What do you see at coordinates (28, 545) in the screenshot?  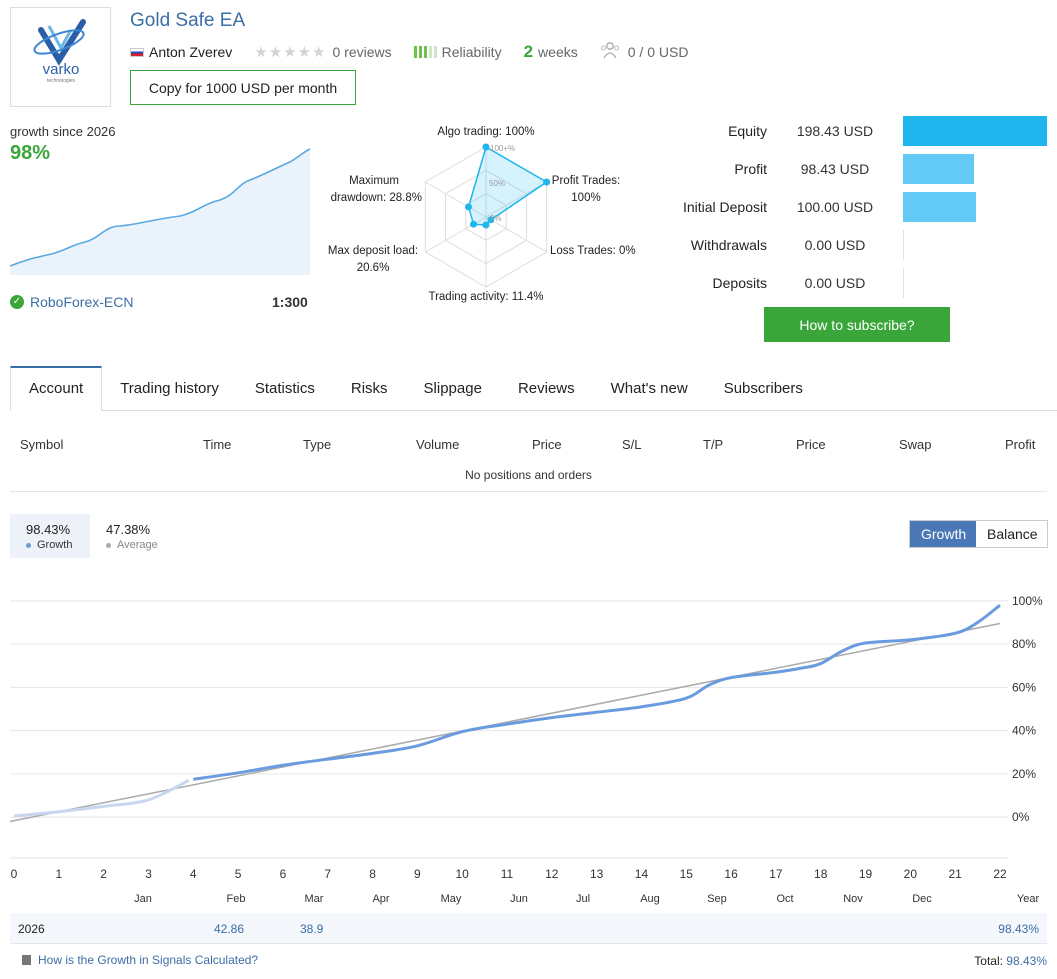 I see `growth-dot-icon` at bounding box center [28, 545].